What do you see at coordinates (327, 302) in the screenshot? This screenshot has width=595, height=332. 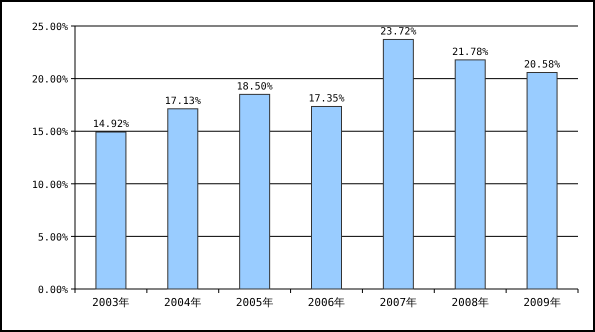 I see `x-tick-label: 2006年` at bounding box center [327, 302].